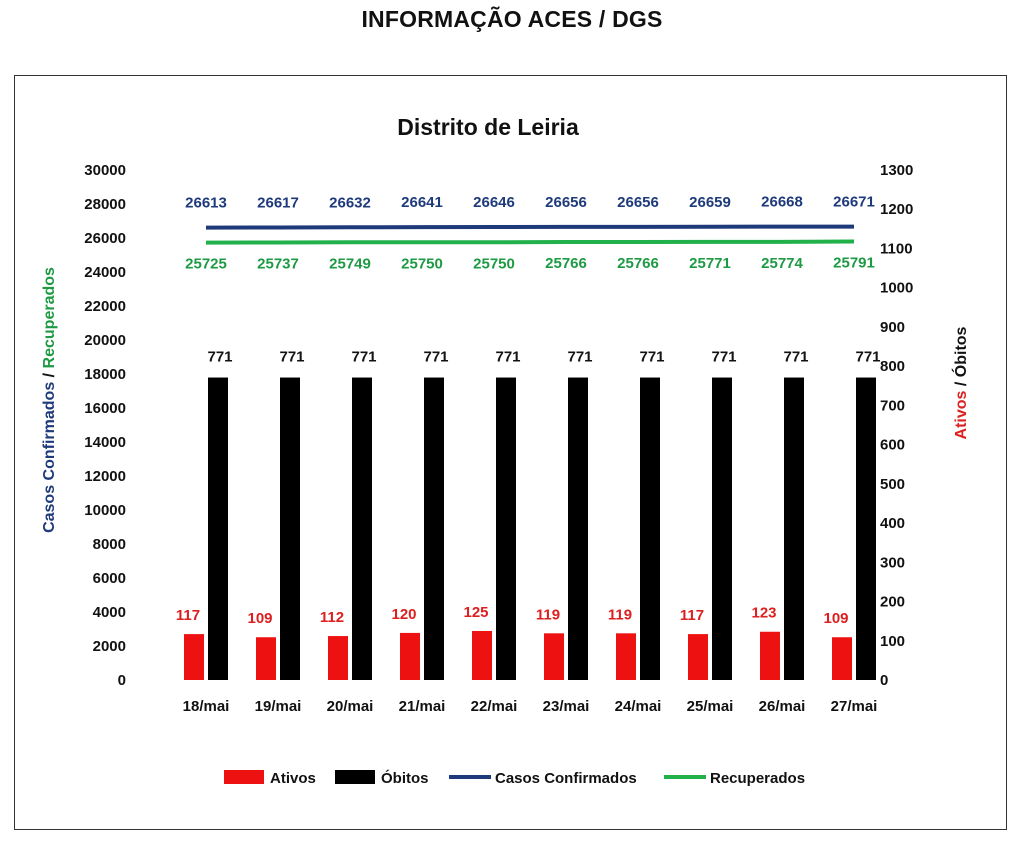 This screenshot has width=1024, height=841. Describe the element at coordinates (475, 612) in the screenshot. I see `data-label-ativos: 125` at that location.